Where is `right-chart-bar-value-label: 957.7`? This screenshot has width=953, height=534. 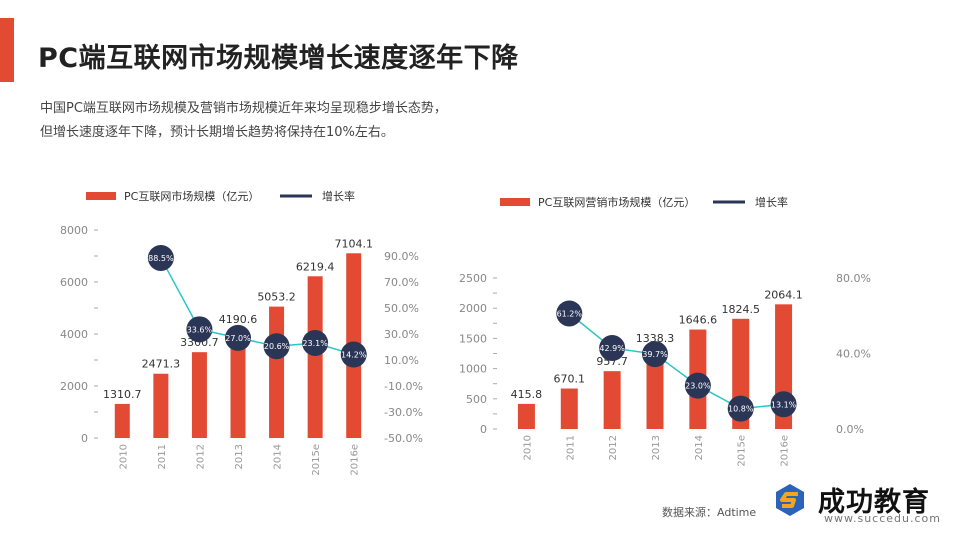 right-chart-bar-value-label: 957.7 is located at coordinates (612, 361).